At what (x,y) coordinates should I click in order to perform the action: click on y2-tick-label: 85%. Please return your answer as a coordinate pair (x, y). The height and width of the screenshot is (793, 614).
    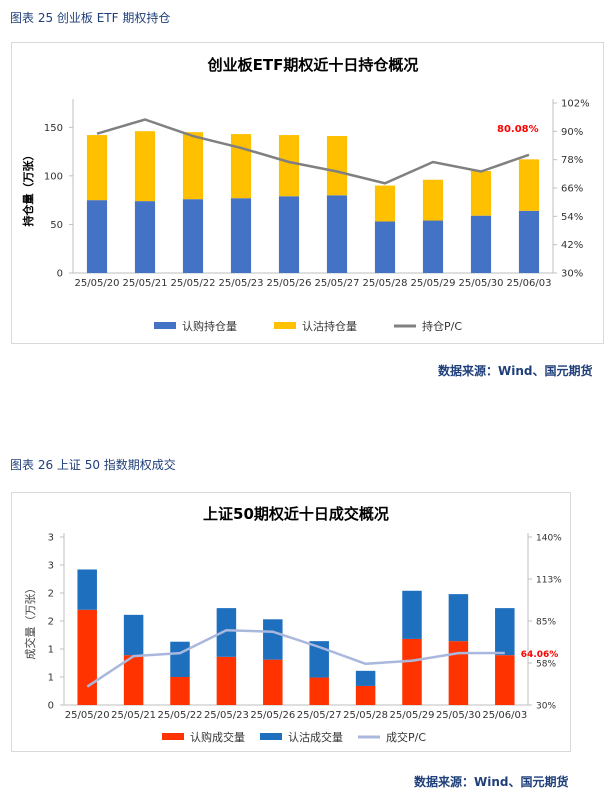
    Looking at the image, I should click on (546, 623).